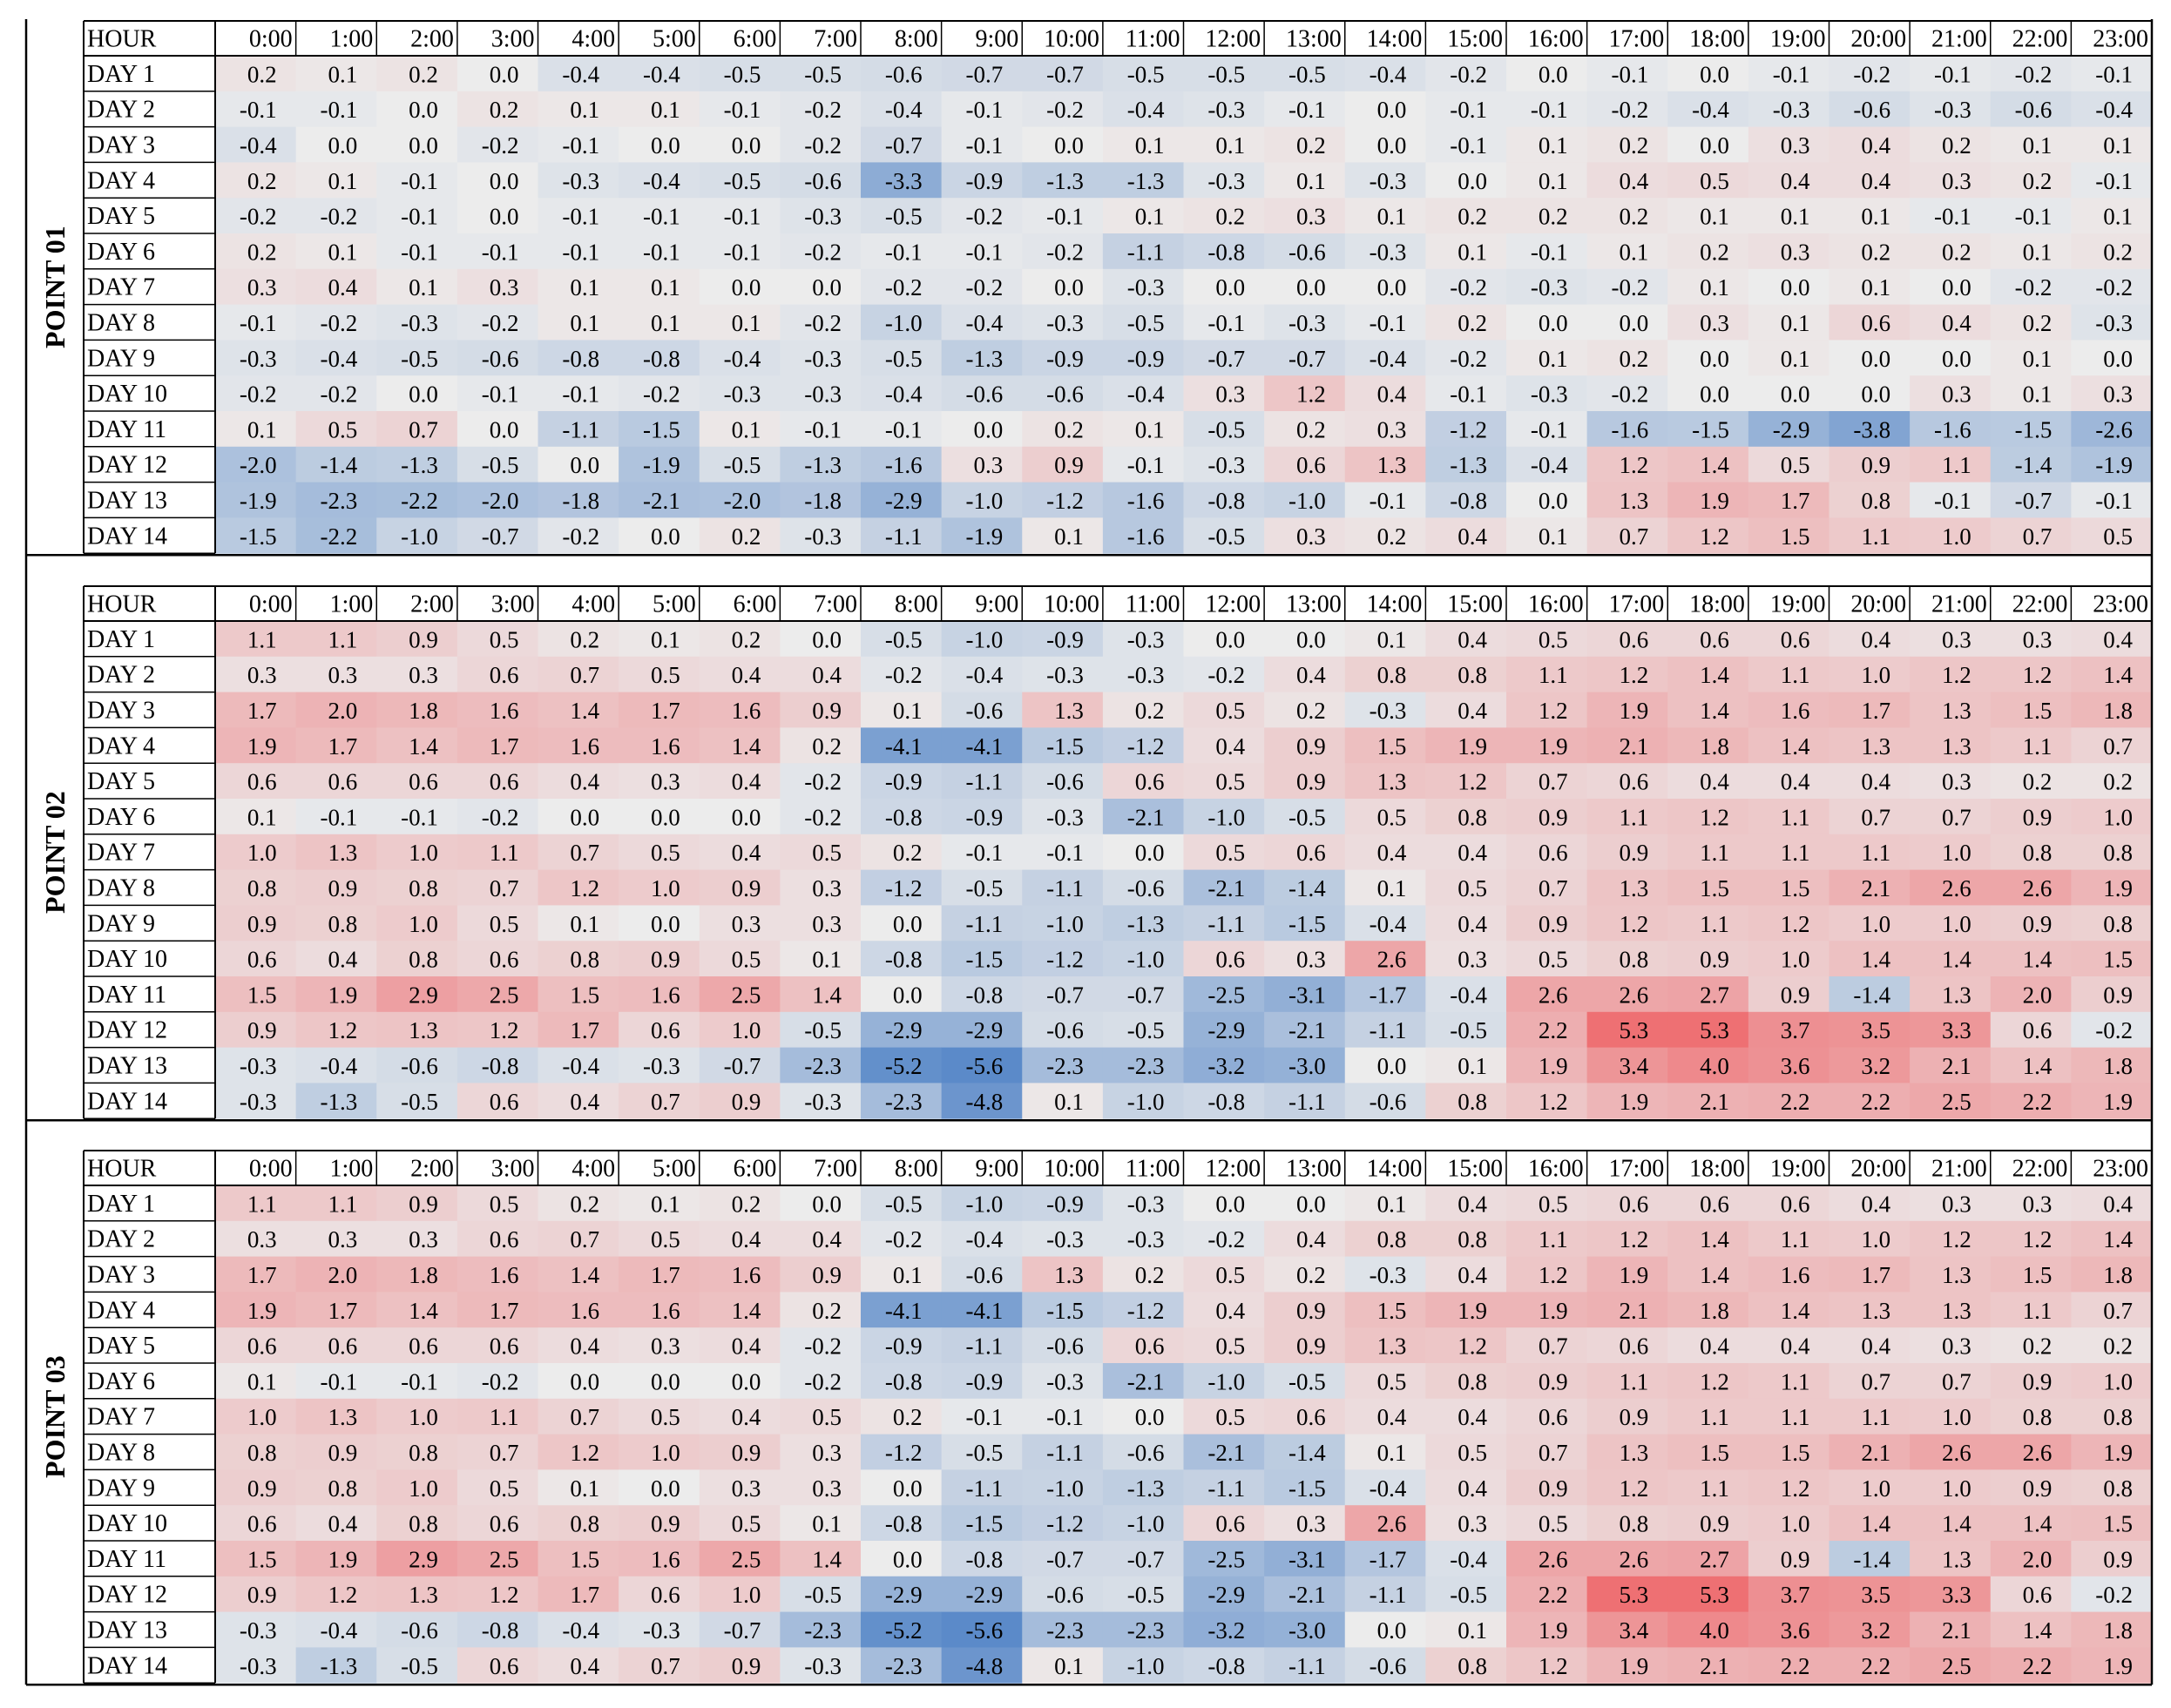 This screenshot has height=1708, width=2171. Describe the element at coordinates (121, 781) in the screenshot. I see `day-label: DAY 5` at that location.